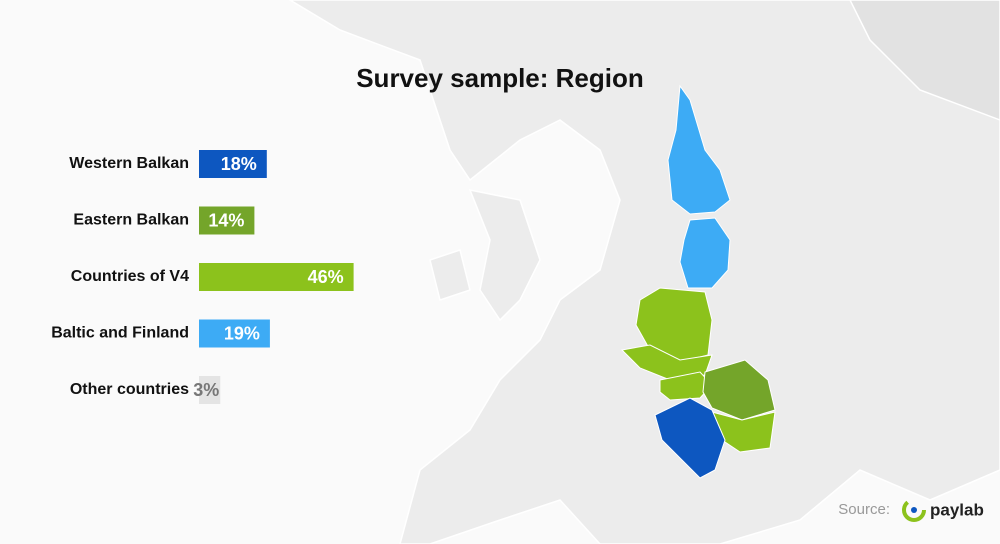 The width and height of the screenshot is (1000, 544). I want to click on category-label: Western Balkan, so click(129, 163).